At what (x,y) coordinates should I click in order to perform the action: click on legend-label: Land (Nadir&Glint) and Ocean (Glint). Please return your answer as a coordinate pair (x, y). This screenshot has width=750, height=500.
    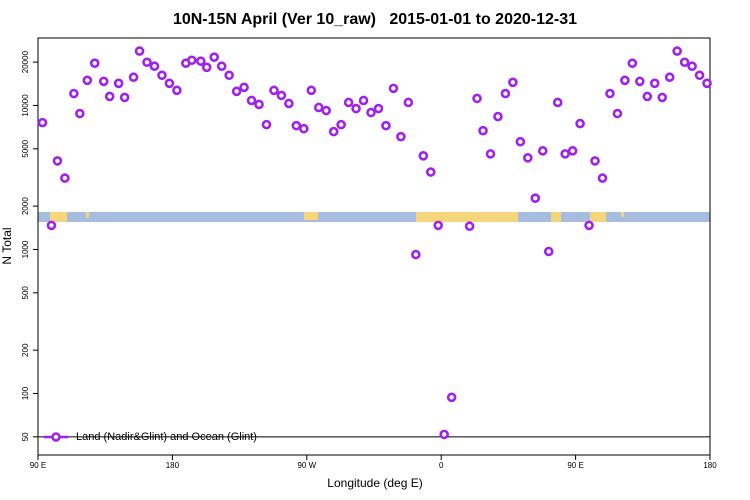
    Looking at the image, I should click on (166, 437).